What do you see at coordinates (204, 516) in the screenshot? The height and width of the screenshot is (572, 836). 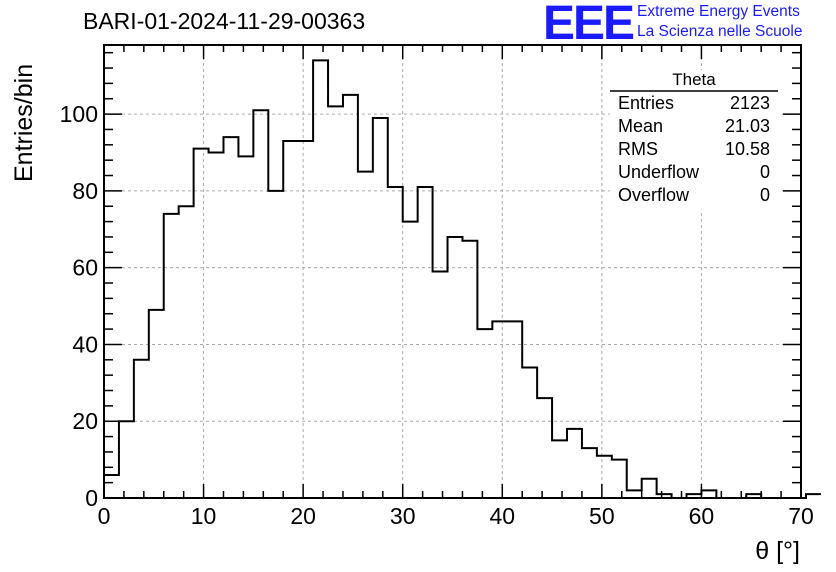 I see `x-tick-label: 10` at bounding box center [204, 516].